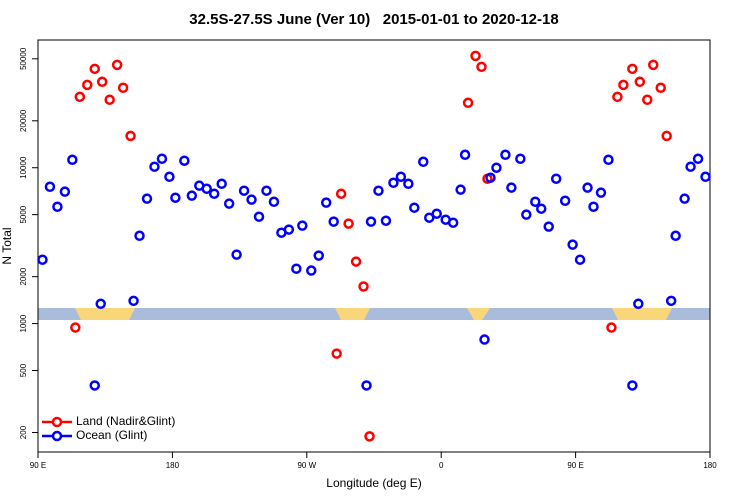  I want to click on y-axis-label: N Total, so click(7, 245).